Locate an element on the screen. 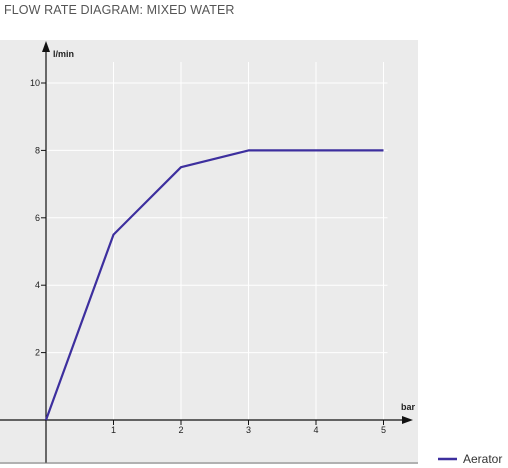 This screenshot has width=508, height=468. x-tick-label-1: 1 is located at coordinates (113, 430).